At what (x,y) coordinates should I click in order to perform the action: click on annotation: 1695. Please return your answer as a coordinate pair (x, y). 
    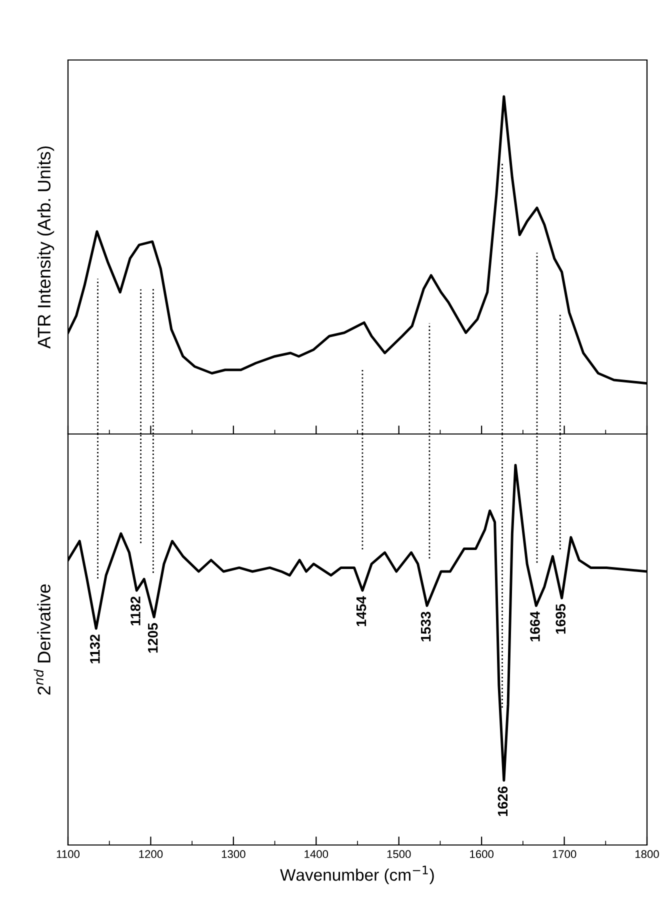
    Looking at the image, I should click on (561, 619).